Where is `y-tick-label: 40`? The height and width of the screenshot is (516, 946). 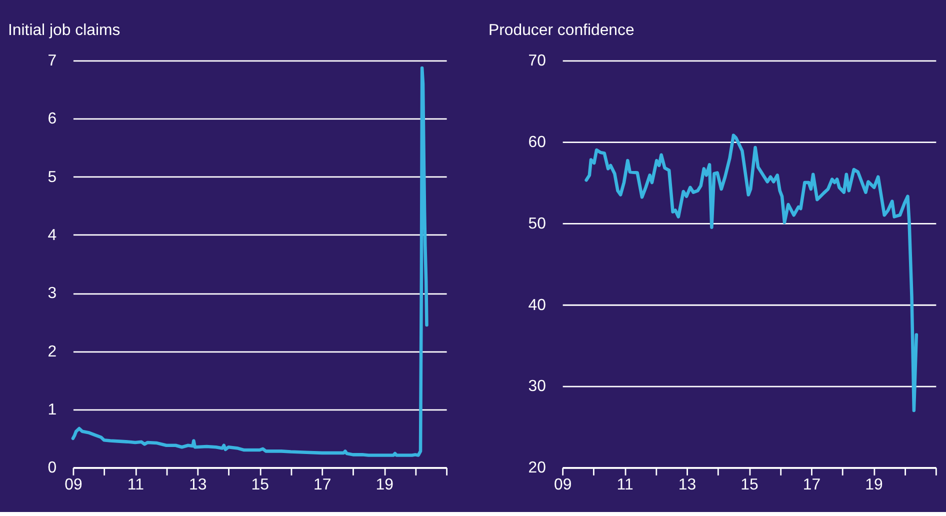 y-tick-label: 40 is located at coordinates (537, 305).